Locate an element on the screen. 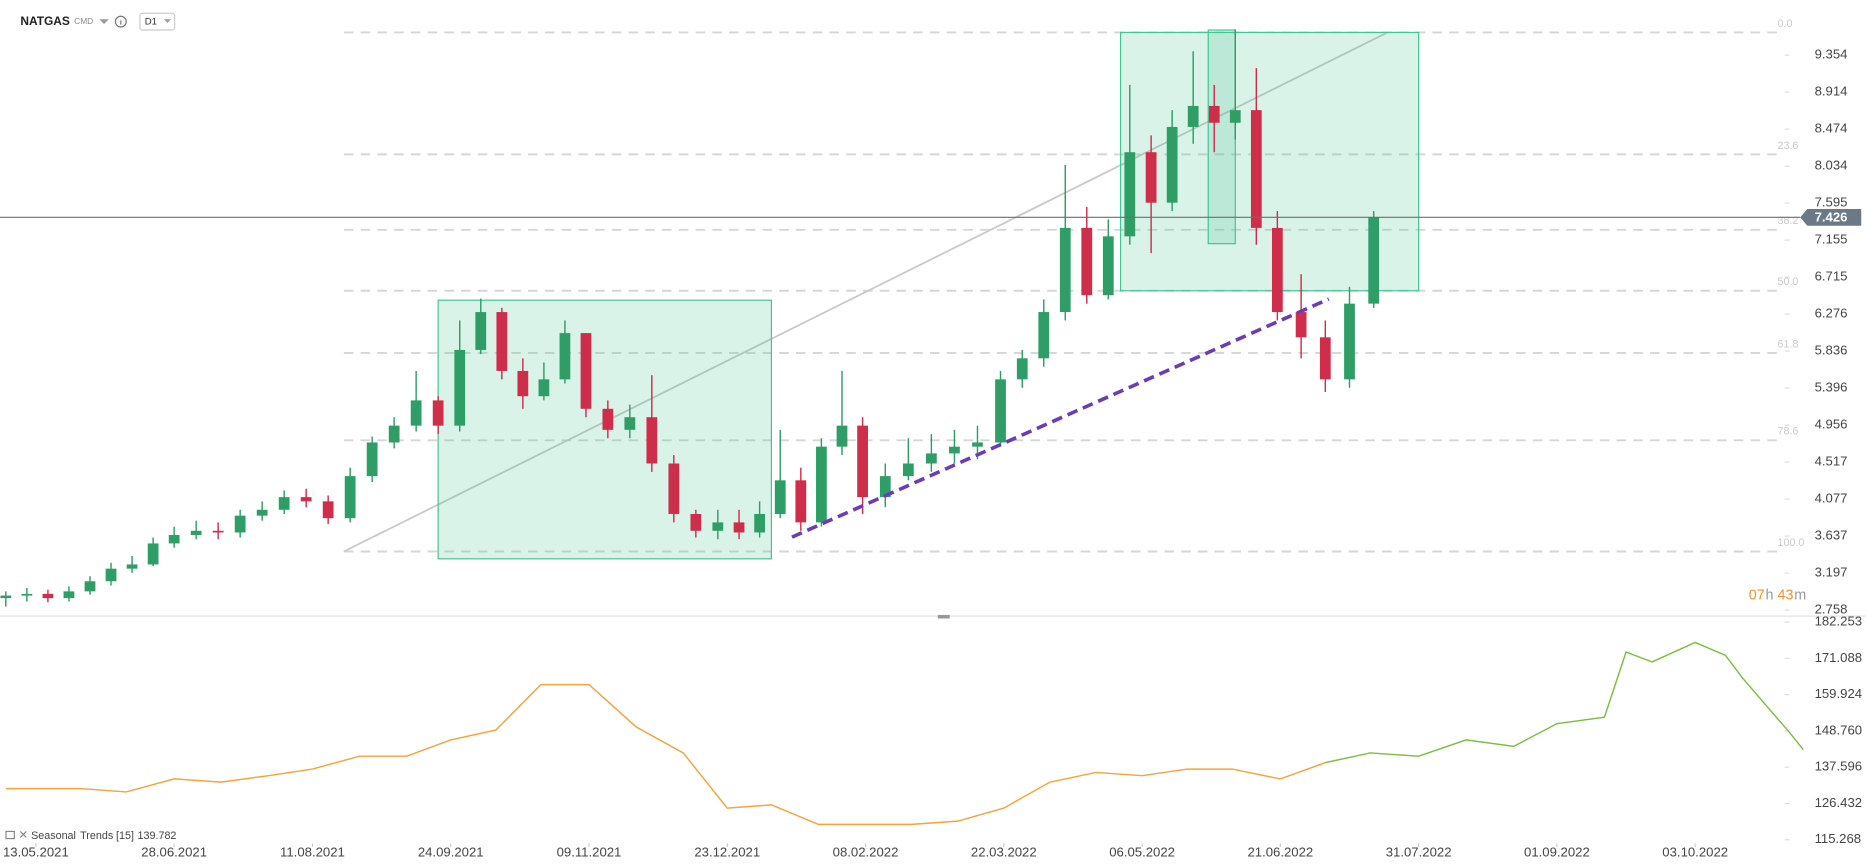  fib-level-label: 78.6 is located at coordinates (1787, 432).